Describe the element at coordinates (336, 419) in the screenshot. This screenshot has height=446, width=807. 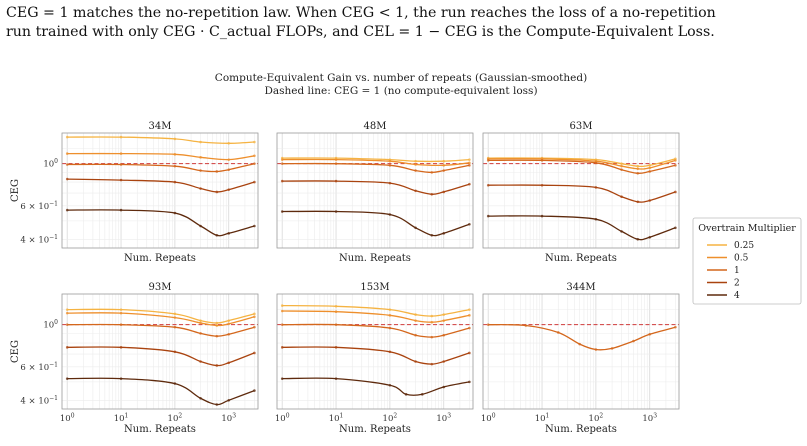
I see `x-tick-label: 10¹` at that location.